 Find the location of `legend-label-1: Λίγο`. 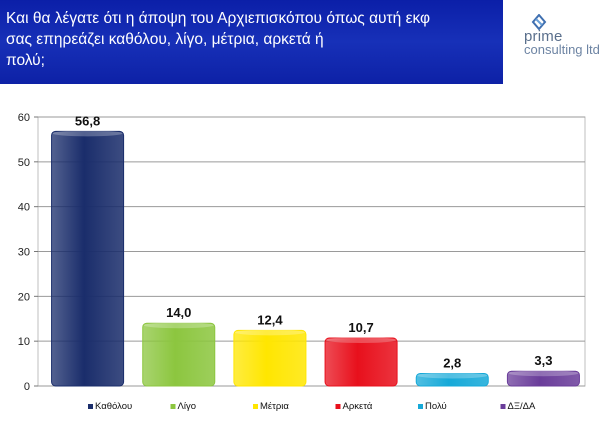

legend-label-1: Λίγο is located at coordinates (187, 406).